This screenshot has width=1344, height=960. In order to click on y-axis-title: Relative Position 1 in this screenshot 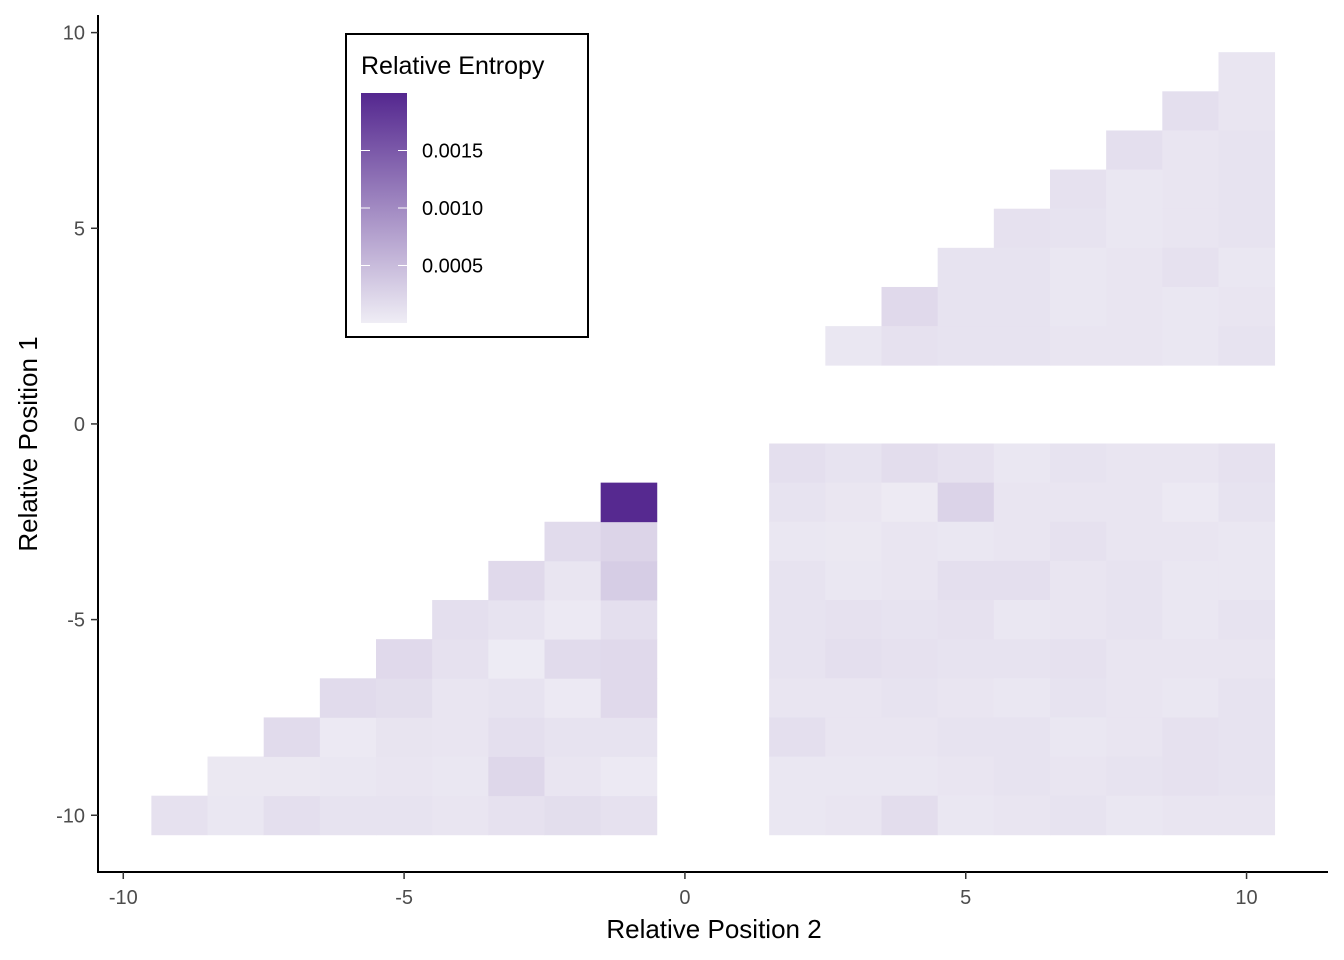, I will do `click(28, 443)`.